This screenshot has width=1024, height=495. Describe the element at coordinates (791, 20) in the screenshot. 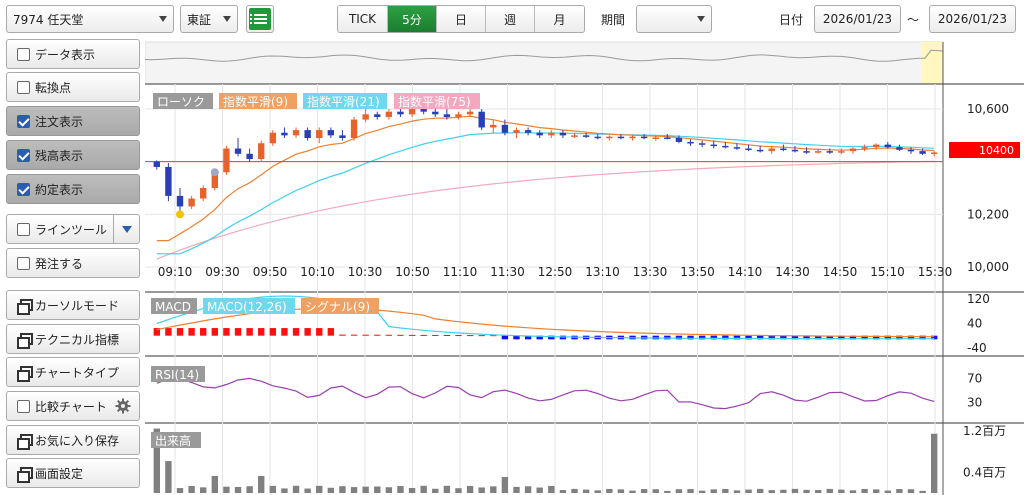

I see `date-label: 日付` at that location.